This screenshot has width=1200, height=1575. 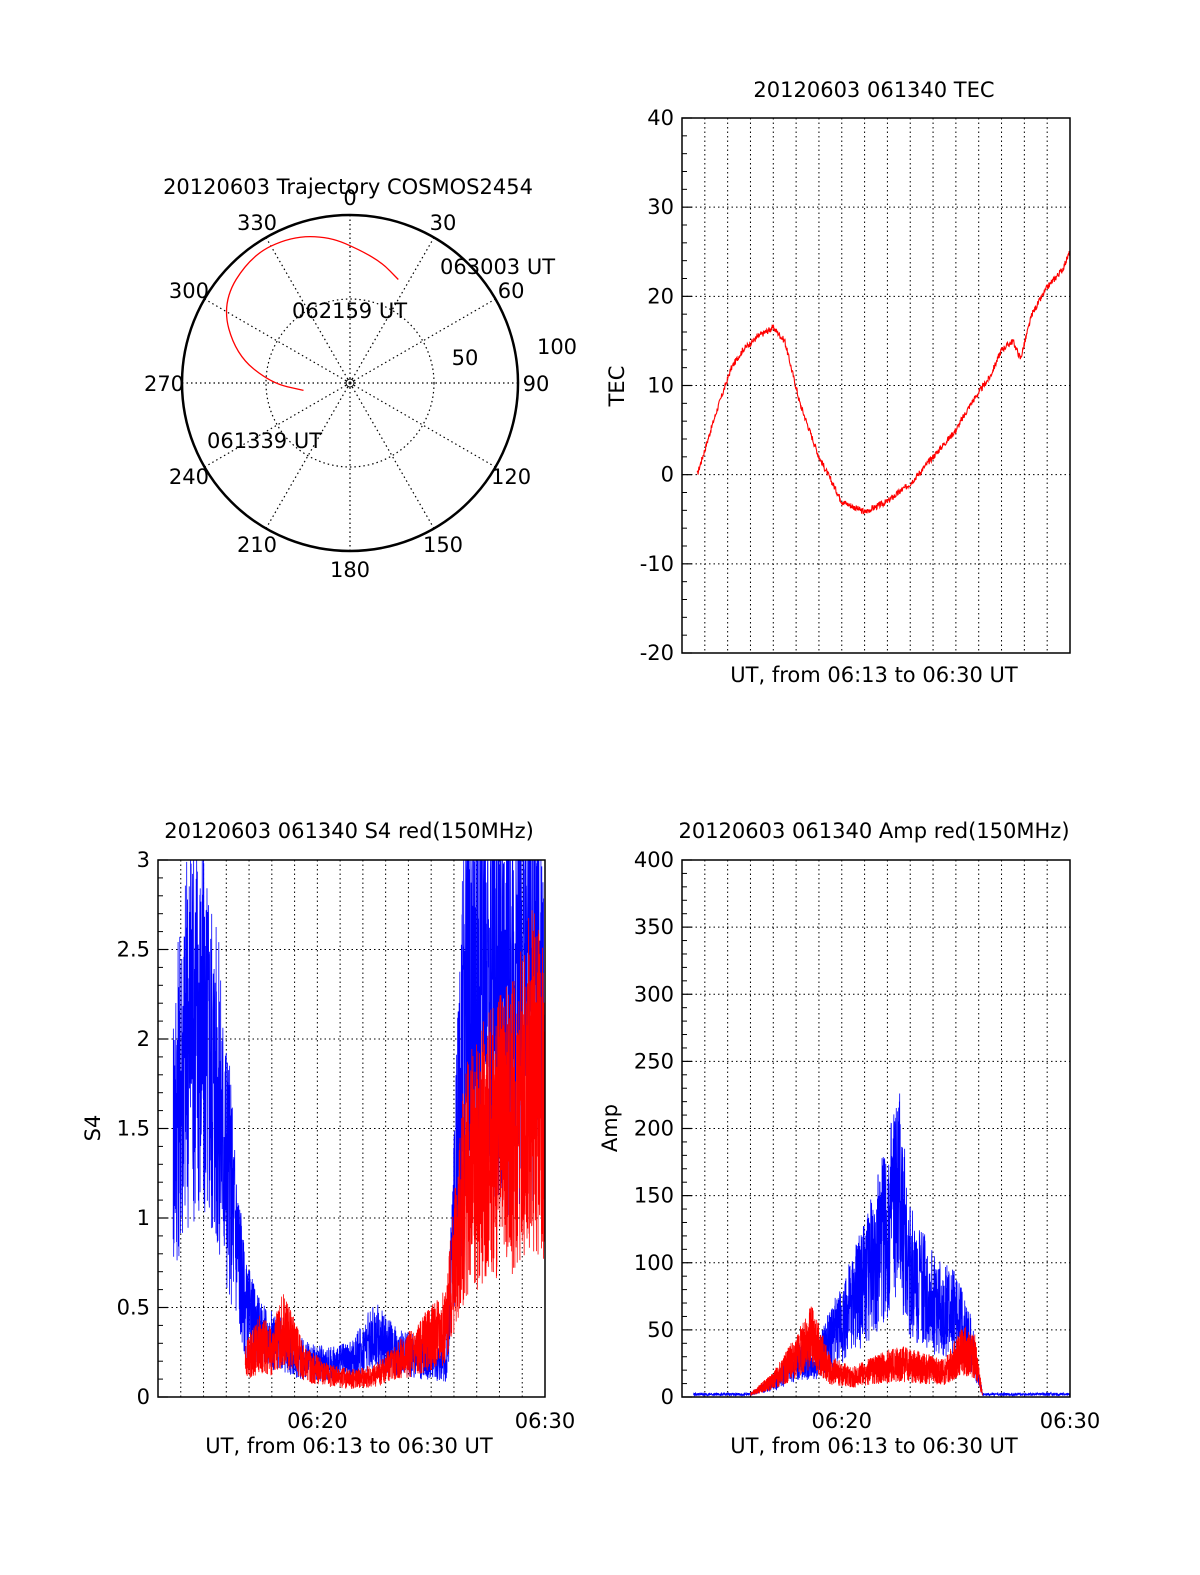 I want to click on polar-elevation-label-100: 100, so click(x=557, y=347).